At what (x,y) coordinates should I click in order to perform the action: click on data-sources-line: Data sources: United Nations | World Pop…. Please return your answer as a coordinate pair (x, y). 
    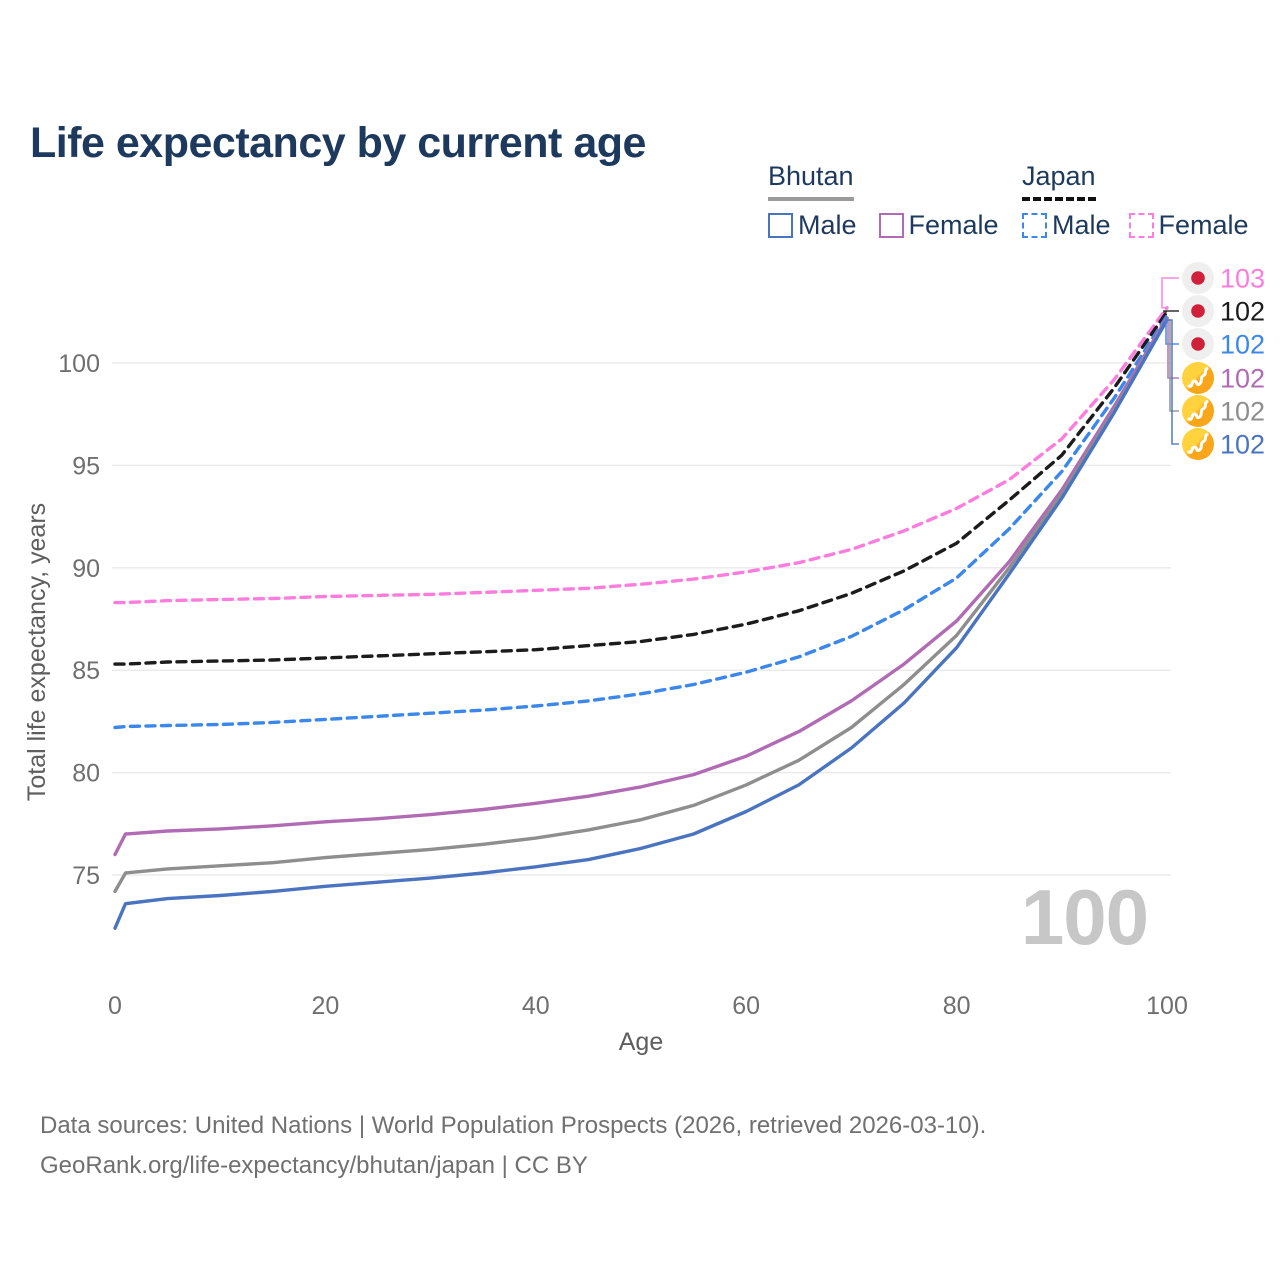
    Looking at the image, I should click on (513, 1125).